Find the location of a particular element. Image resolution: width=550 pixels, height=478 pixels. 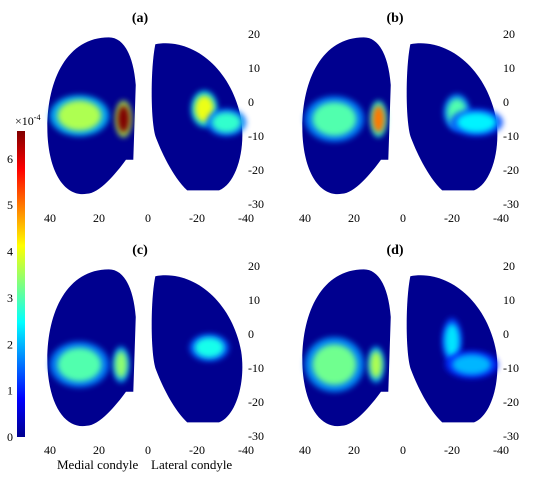

colorbar: 0 1 2 3 4 5 6 ×10⁻⁴ is located at coordinates (23, 278).